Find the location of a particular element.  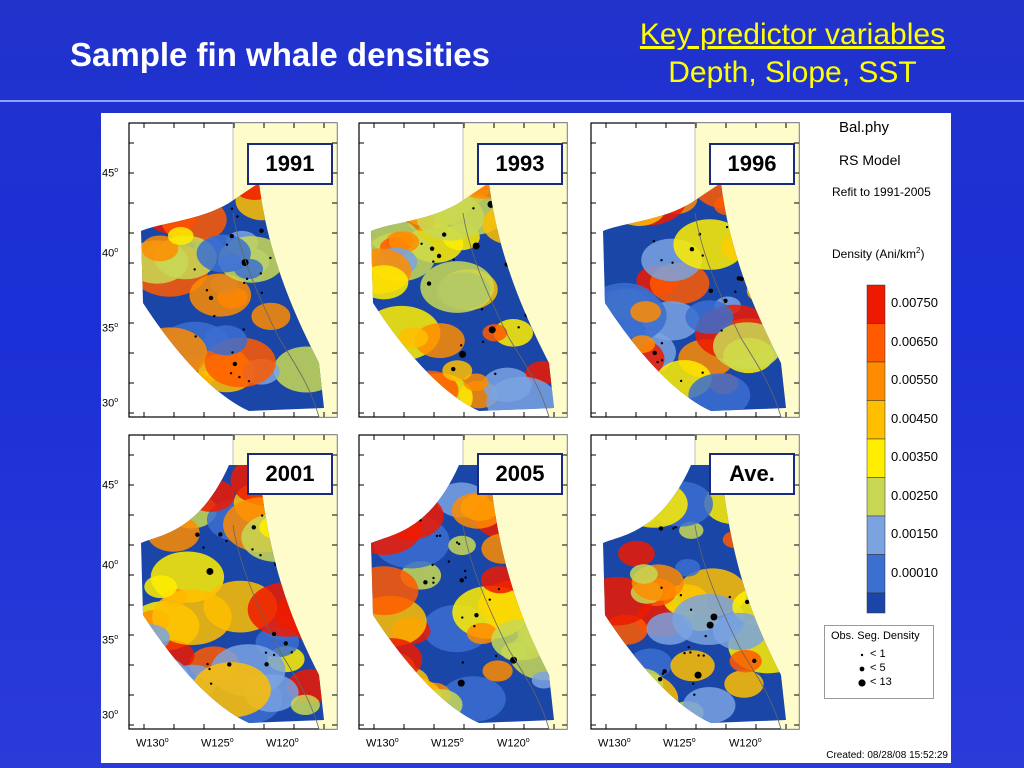

panel-label-5: 2005 is located at coordinates (520, 474).